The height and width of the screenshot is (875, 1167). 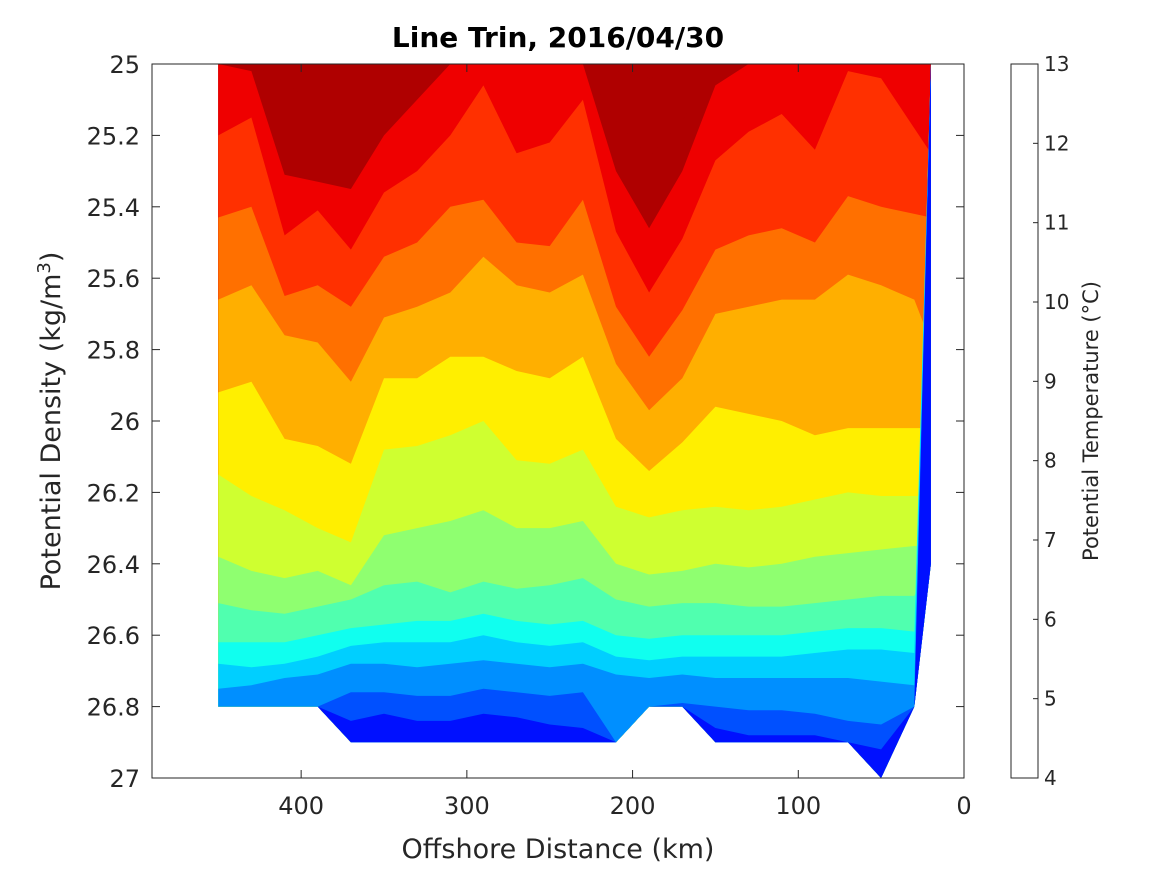 I want to click on colorbar-tick-label: 8, so click(x=1050, y=461).